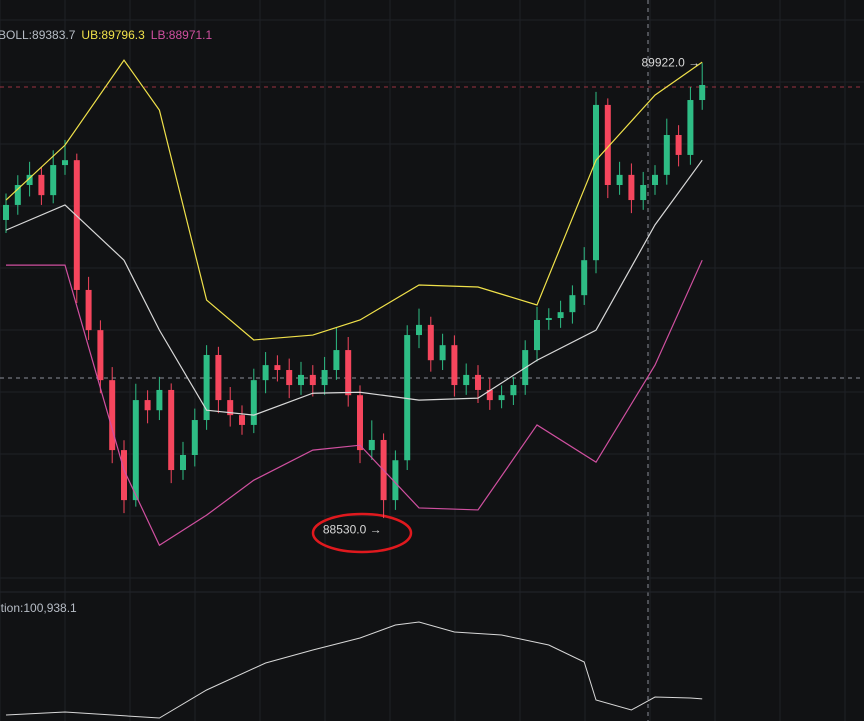 The width and height of the screenshot is (864, 721). What do you see at coordinates (352, 529) in the screenshot?
I see `annotation: 88530.0 →` at bounding box center [352, 529].